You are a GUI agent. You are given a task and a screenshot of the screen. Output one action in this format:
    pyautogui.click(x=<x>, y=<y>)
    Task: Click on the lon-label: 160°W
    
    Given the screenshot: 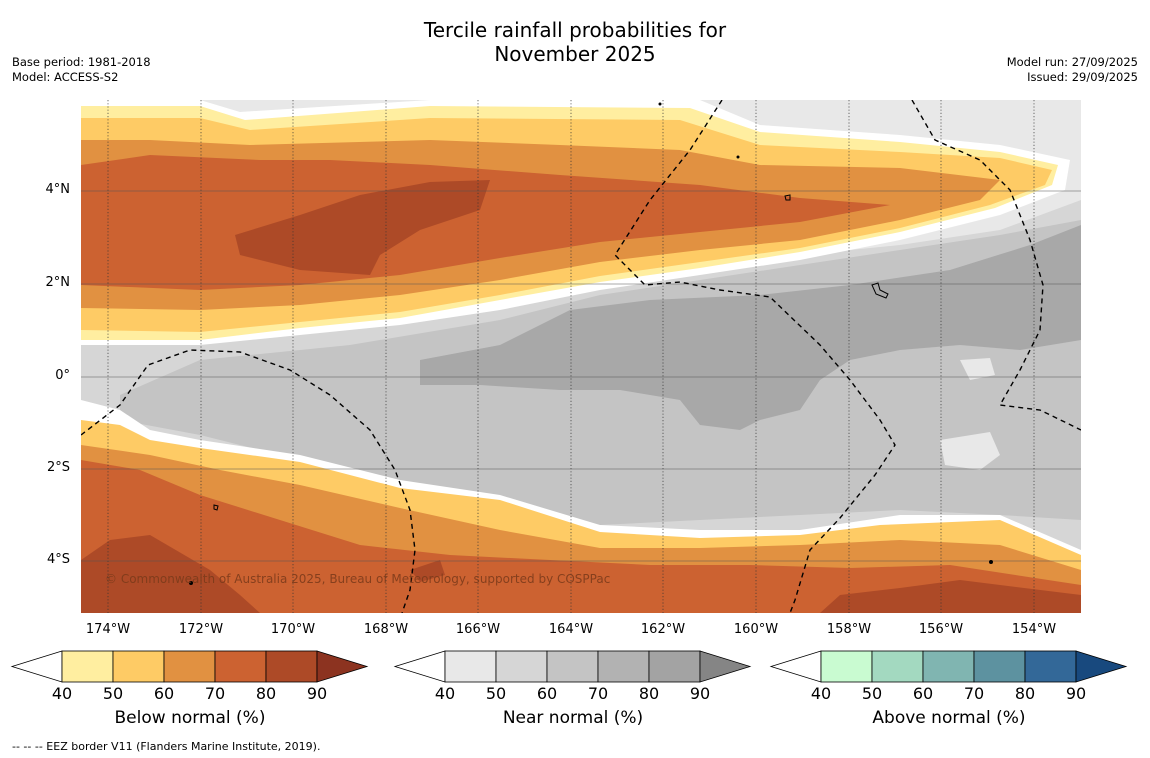 What is the action you would take?
    pyautogui.click(x=756, y=629)
    